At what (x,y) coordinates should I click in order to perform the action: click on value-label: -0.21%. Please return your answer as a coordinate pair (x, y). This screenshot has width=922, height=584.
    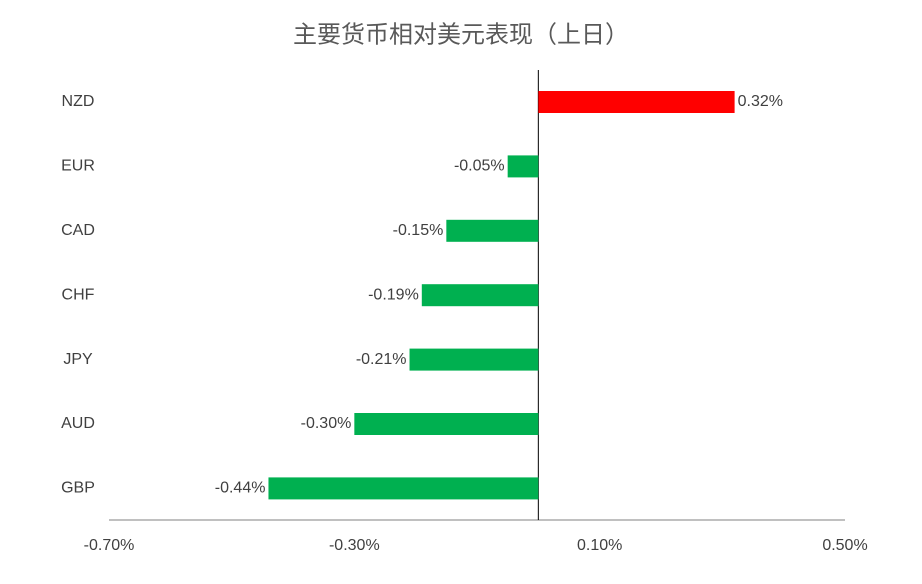
    Looking at the image, I should click on (381, 359).